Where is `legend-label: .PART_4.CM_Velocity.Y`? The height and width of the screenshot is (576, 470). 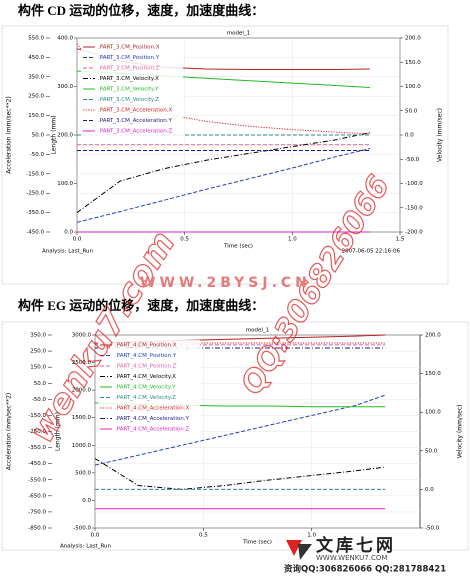 legend-label: .PART_4.CM_Velocity.Y is located at coordinates (145, 388).